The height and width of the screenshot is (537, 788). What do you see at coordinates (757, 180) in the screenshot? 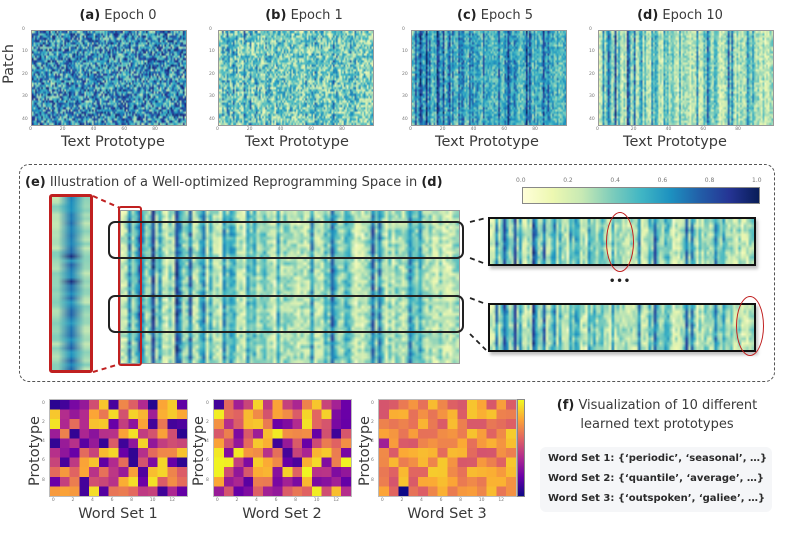
I see `colorbar-tick-label: 1.0` at bounding box center [757, 180].